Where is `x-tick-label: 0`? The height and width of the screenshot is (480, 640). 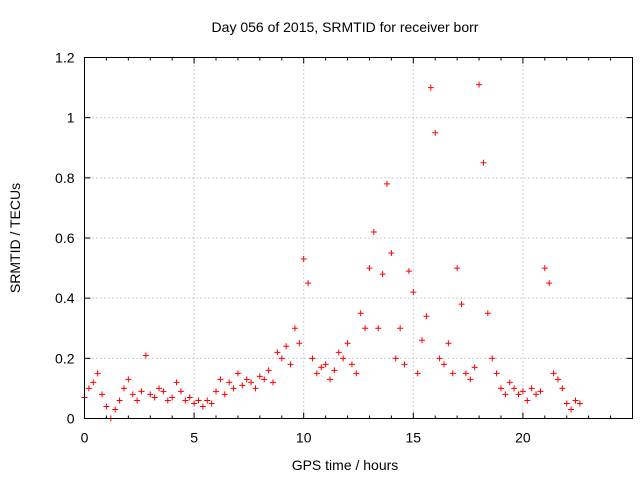 x-tick-label: 0 is located at coordinates (85, 438).